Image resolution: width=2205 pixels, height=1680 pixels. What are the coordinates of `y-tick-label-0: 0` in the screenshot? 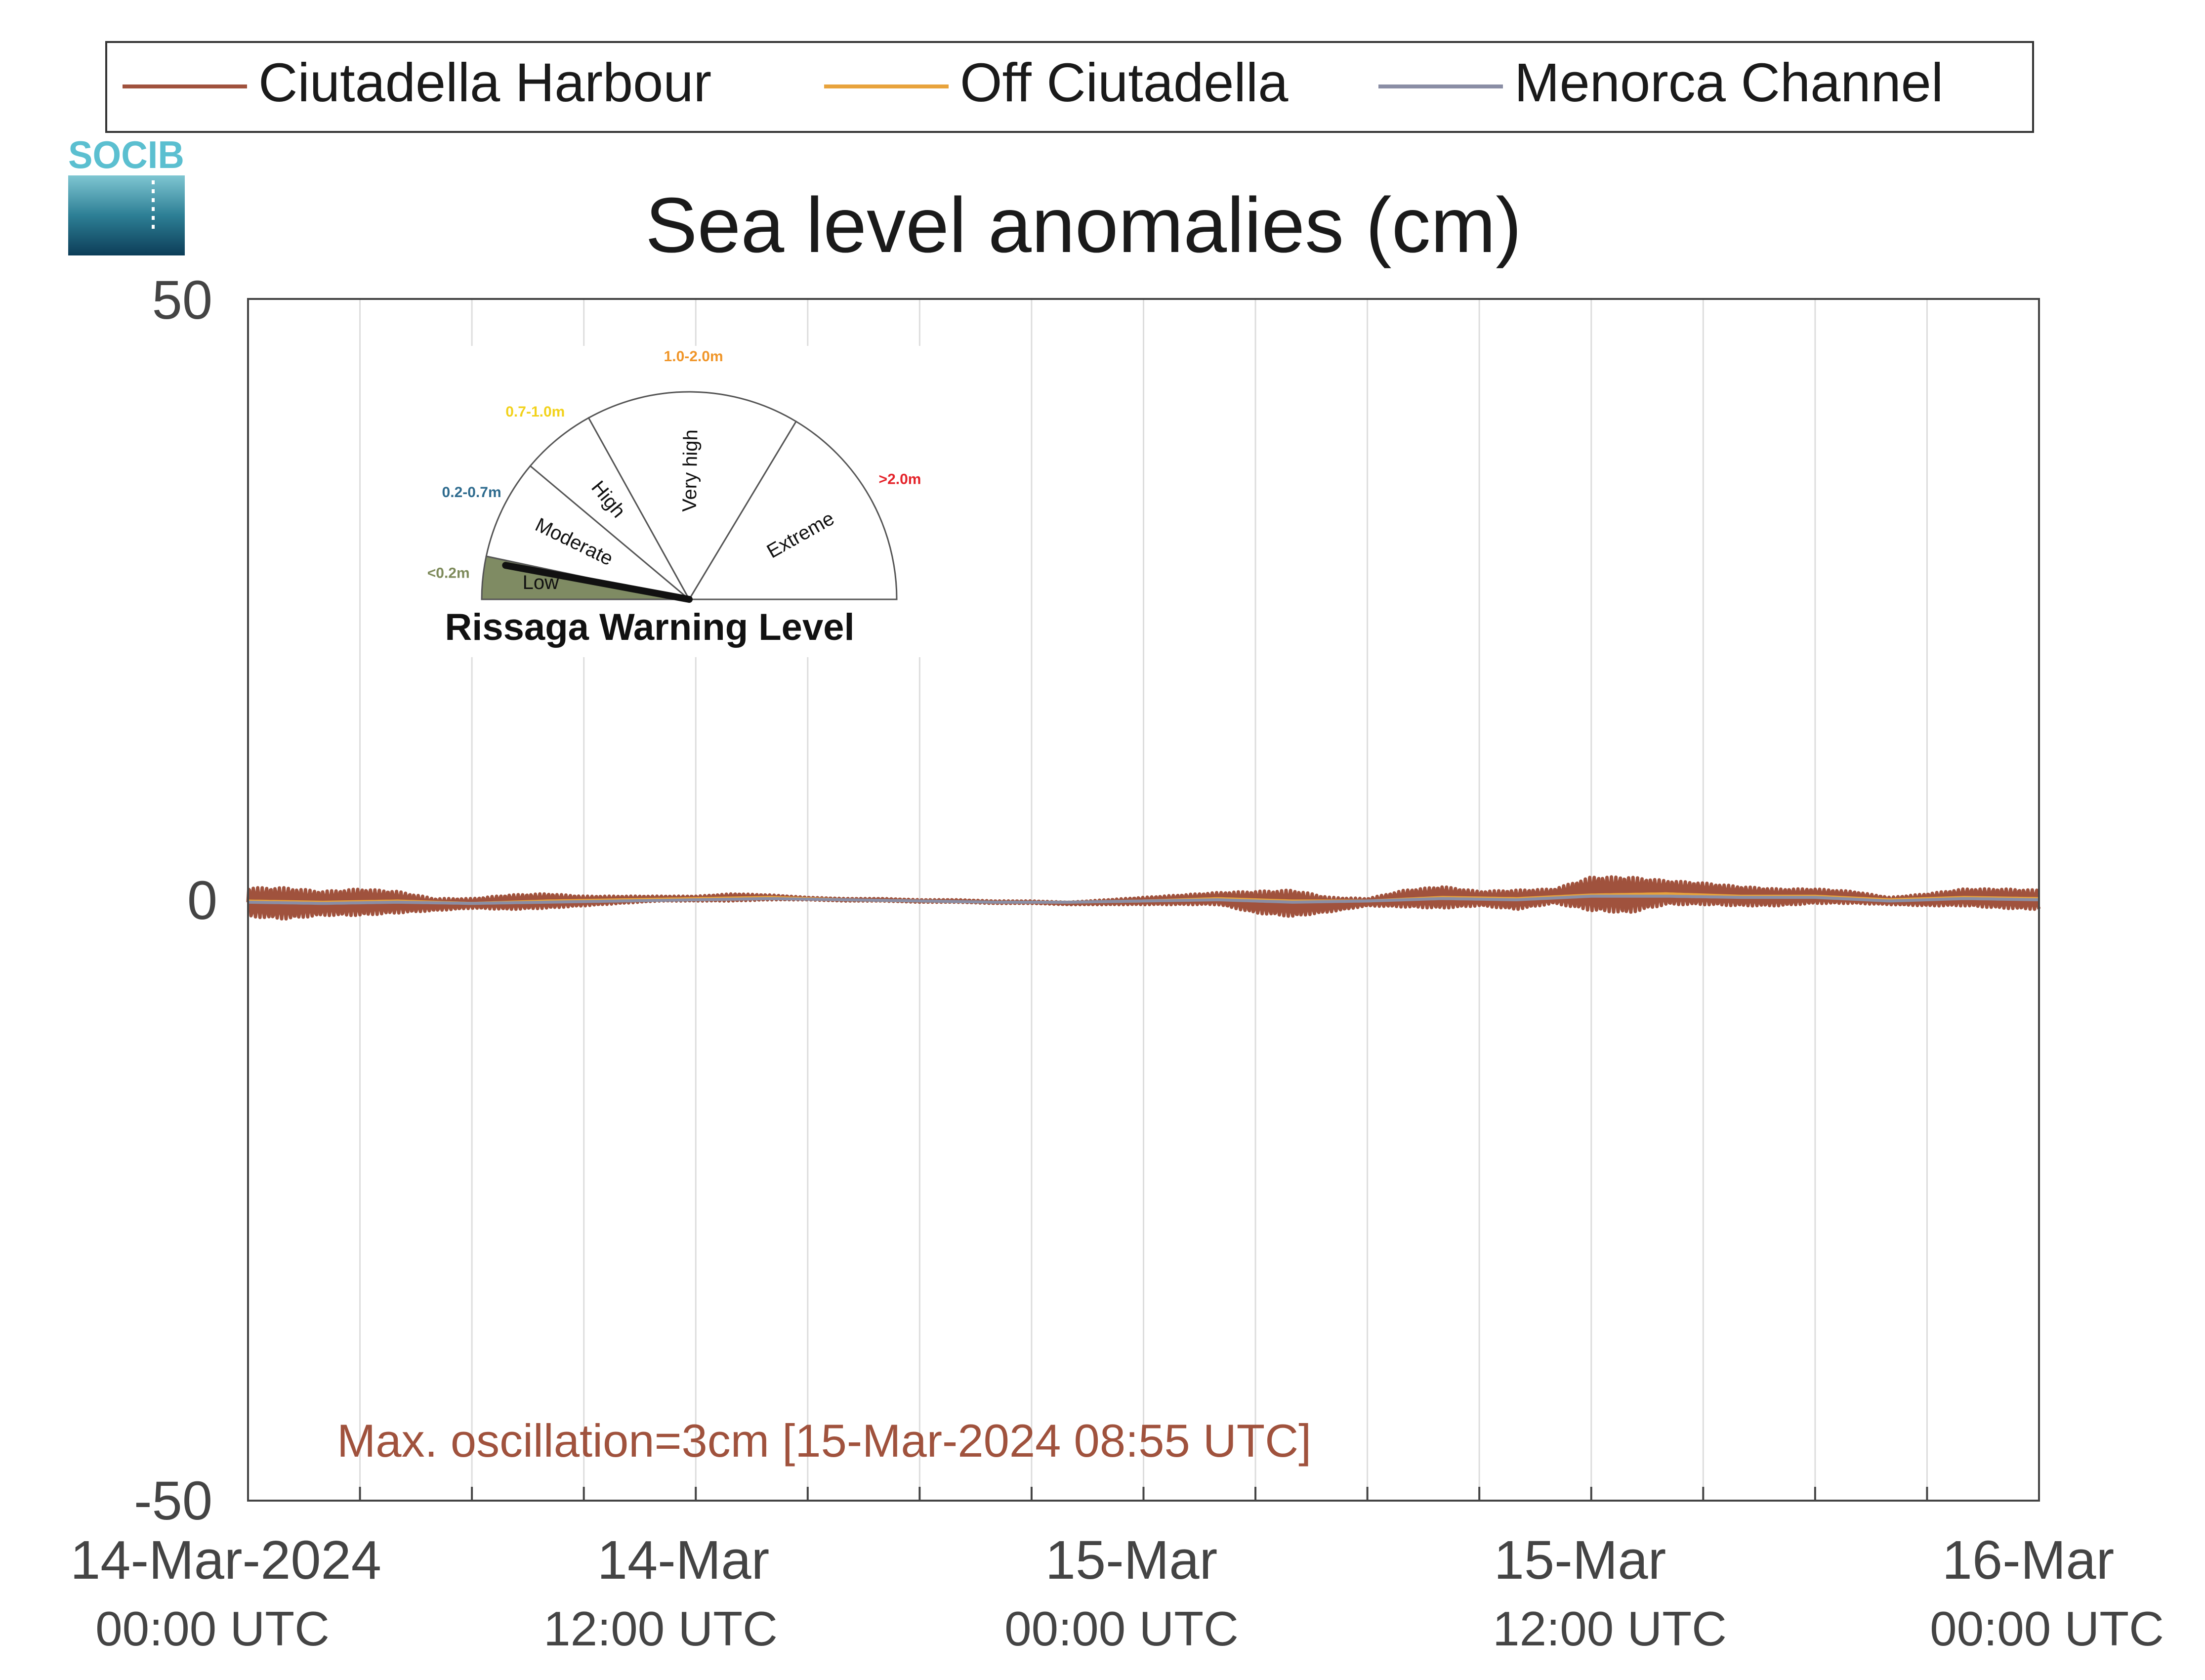 It's located at (202, 900).